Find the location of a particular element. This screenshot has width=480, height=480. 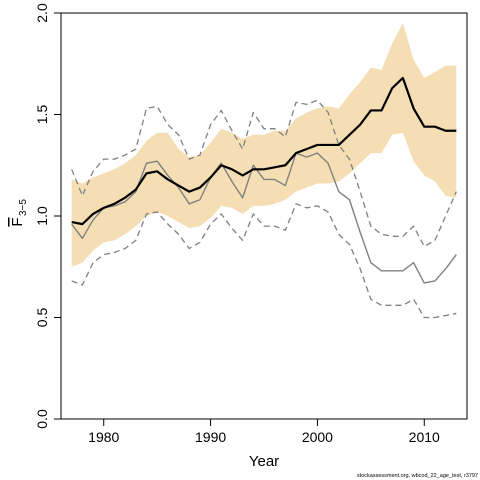

y-tick-label: 0.5 is located at coordinates (42, 318).